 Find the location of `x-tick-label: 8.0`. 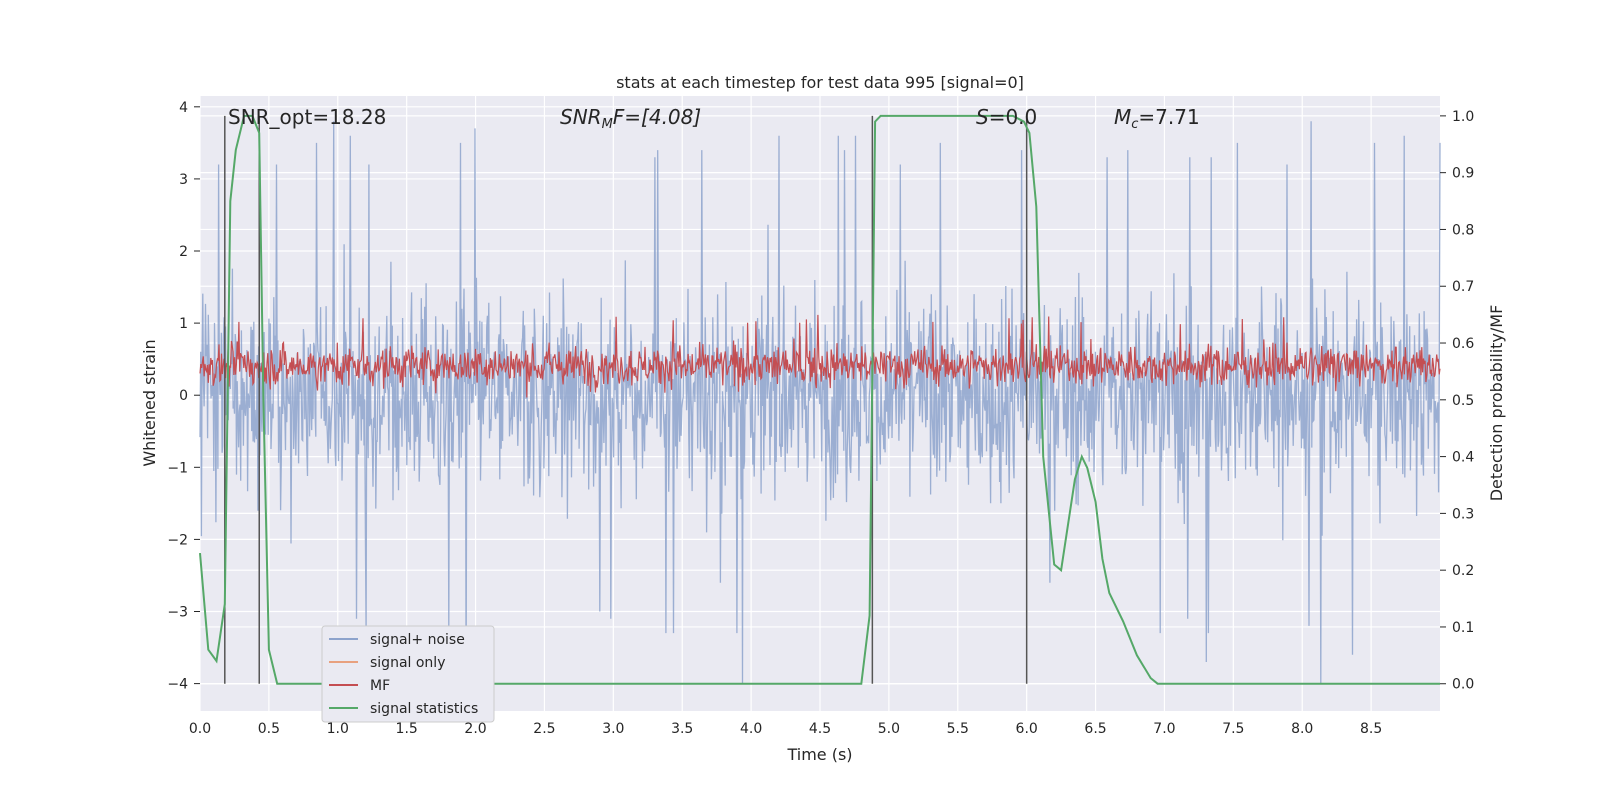

x-tick-label: 8.0 is located at coordinates (1302, 729).